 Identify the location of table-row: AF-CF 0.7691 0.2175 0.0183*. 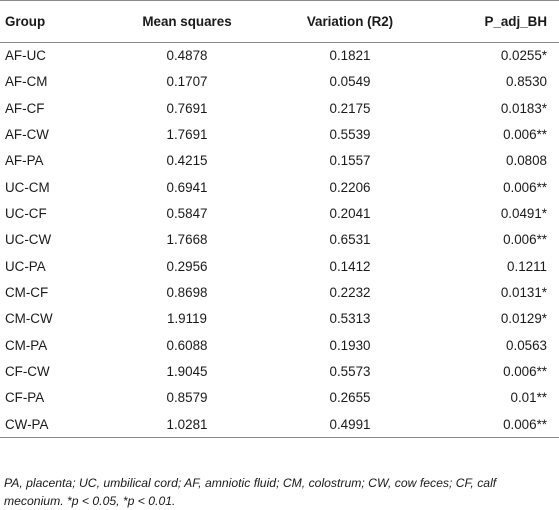
(279, 108).